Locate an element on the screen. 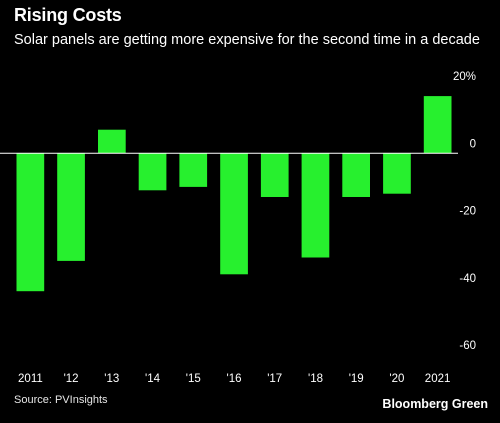  y-tick-label-0: 20% is located at coordinates (464, 77).